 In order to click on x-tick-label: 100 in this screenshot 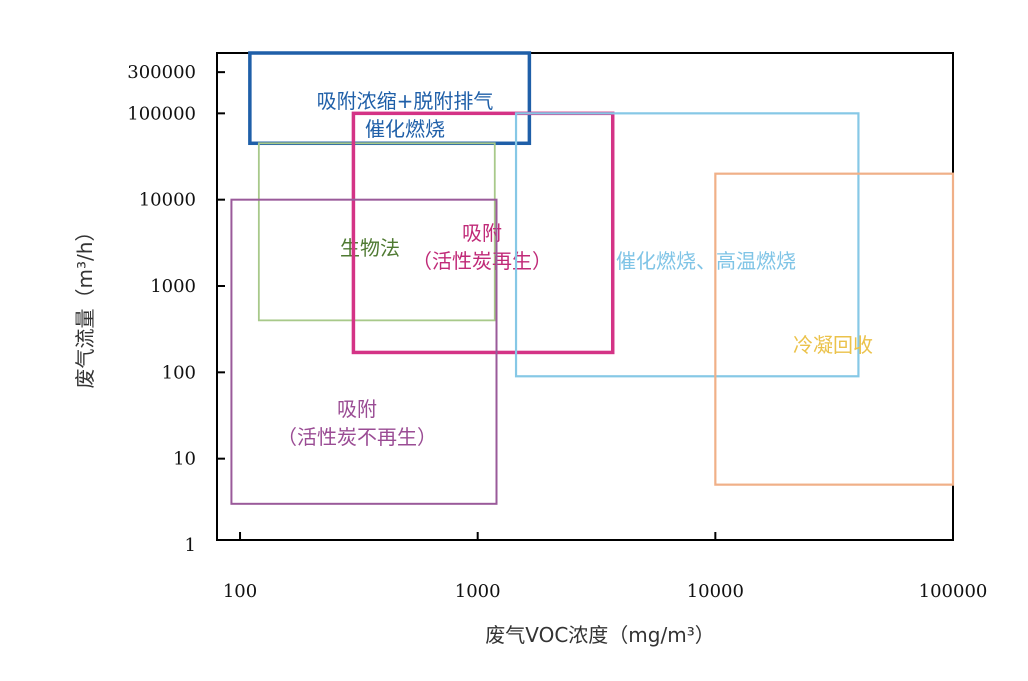, I will do `click(240, 591)`.